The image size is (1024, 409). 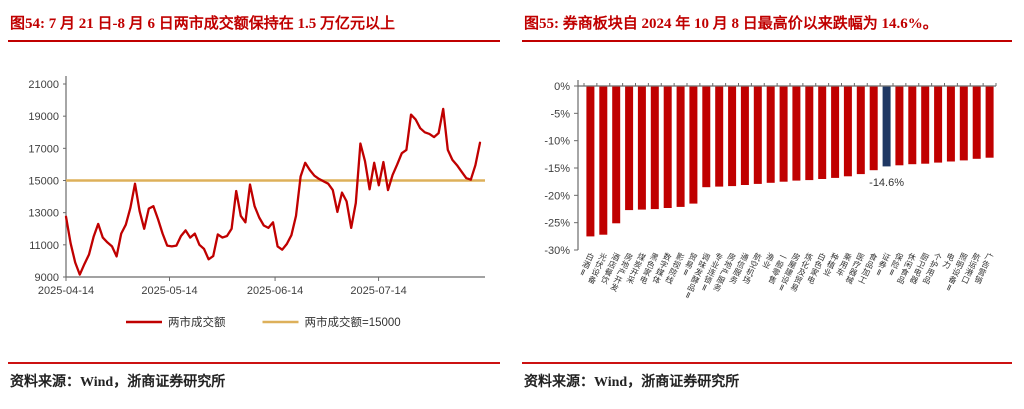 I want to click on svg-text: 贸易Ⅱ, so click(x=689, y=265).